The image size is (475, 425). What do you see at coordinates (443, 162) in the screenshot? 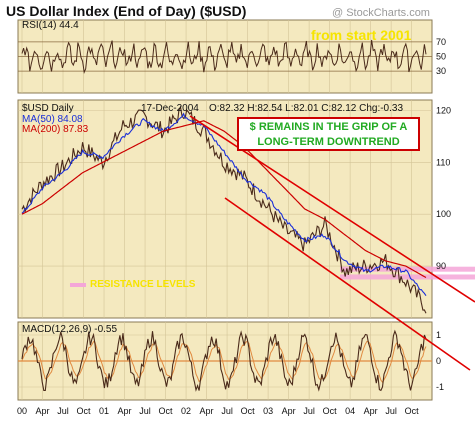
I see `price-y-tick: 110` at bounding box center [443, 162].